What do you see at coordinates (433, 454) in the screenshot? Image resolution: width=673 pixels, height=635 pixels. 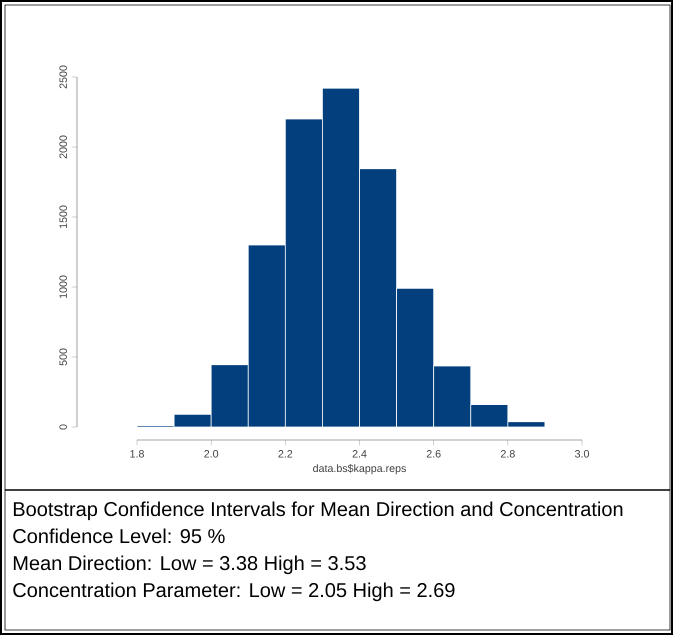 I see `x-tick-label: 2.6` at bounding box center [433, 454].